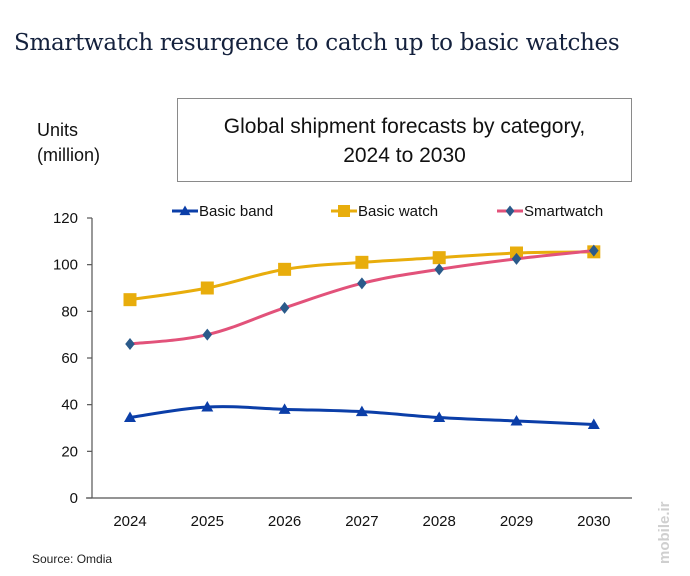  Describe the element at coordinates (563, 211) in the screenshot. I see `legend-label: Smartwatch` at that location.